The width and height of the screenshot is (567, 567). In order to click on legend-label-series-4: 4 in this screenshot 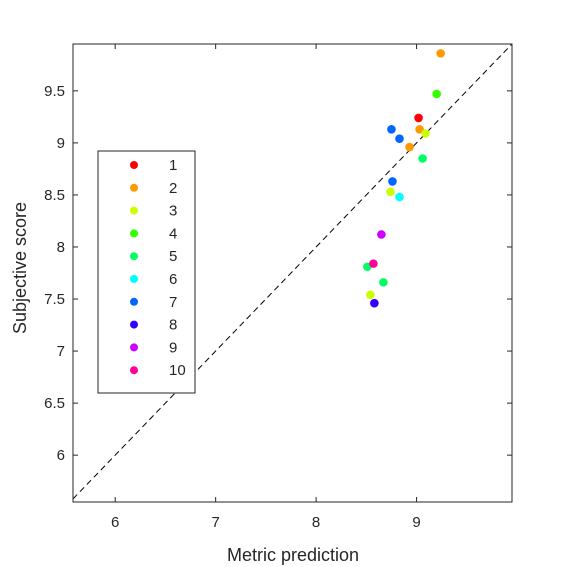, I will do `click(173, 233)`.